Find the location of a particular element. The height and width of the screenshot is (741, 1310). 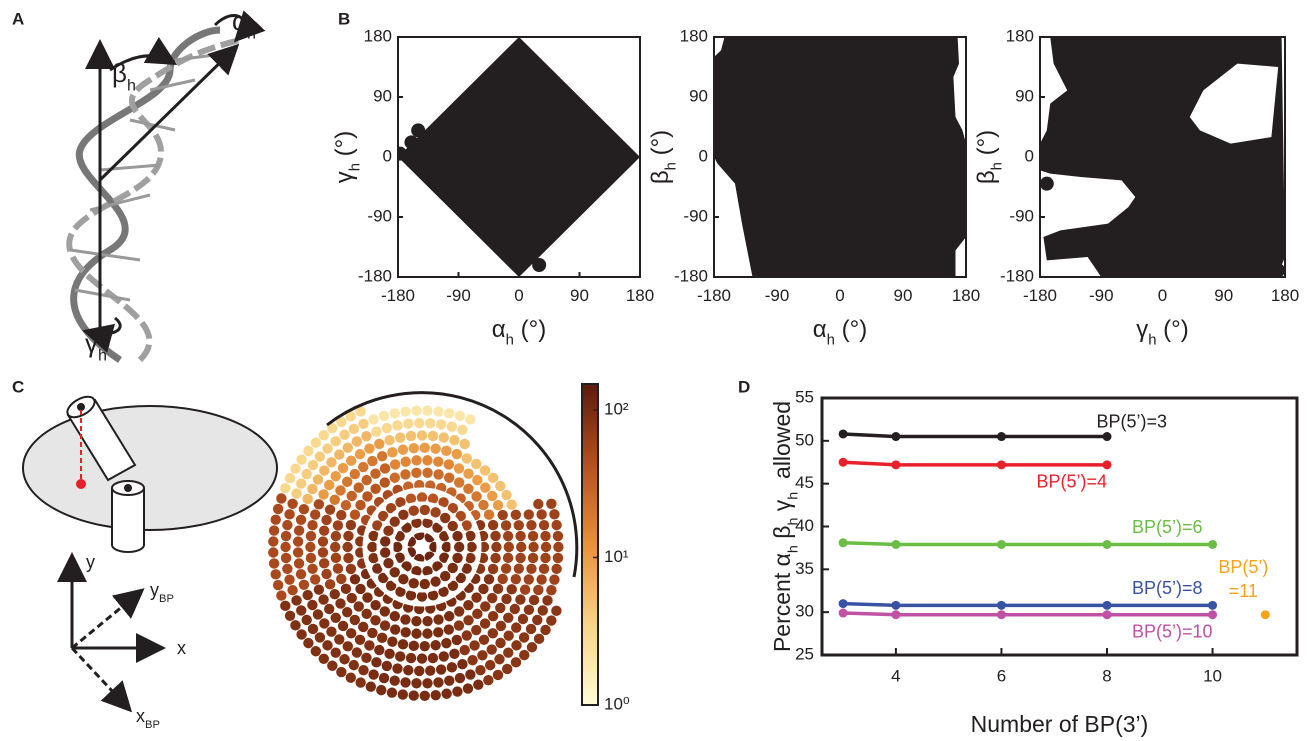

y-tick-label: 45 is located at coordinates (804, 482).